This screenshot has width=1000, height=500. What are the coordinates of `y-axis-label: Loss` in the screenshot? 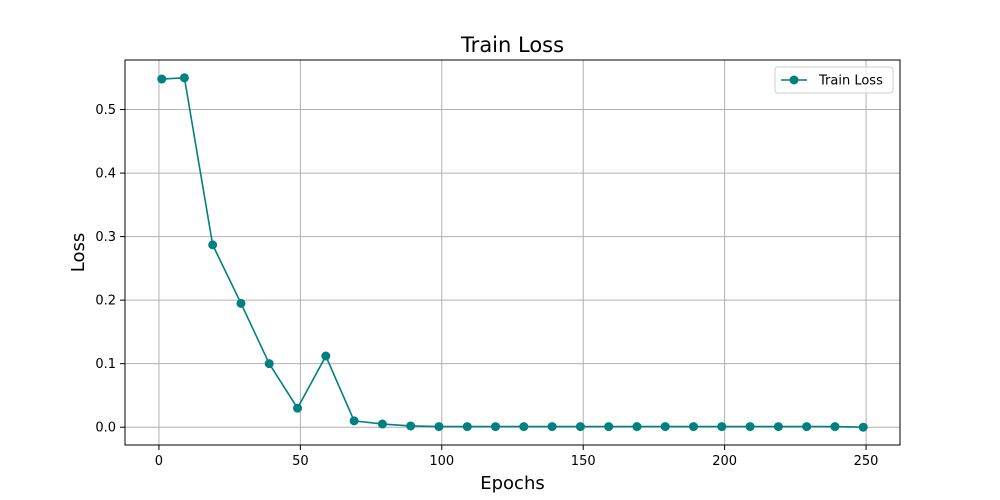 It's located at (78, 252).